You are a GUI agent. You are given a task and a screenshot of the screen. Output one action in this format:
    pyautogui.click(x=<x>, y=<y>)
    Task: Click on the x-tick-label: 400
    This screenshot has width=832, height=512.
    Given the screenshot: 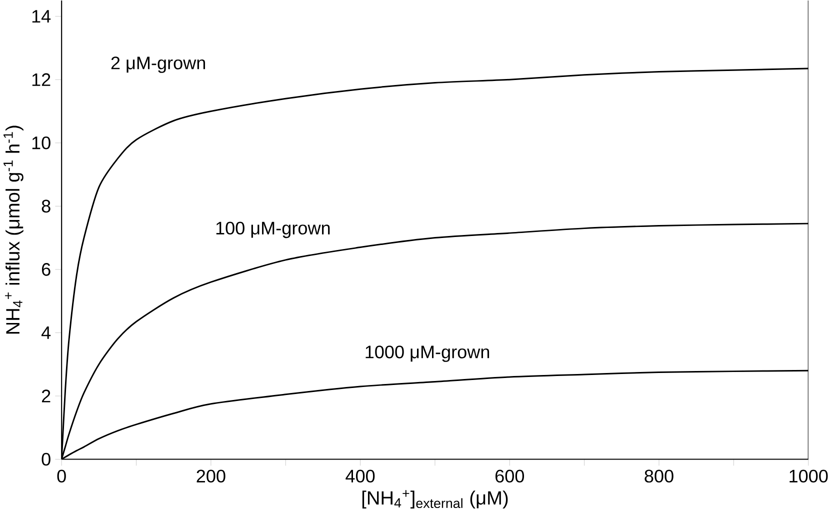 What is the action you would take?
    pyautogui.click(x=360, y=476)
    